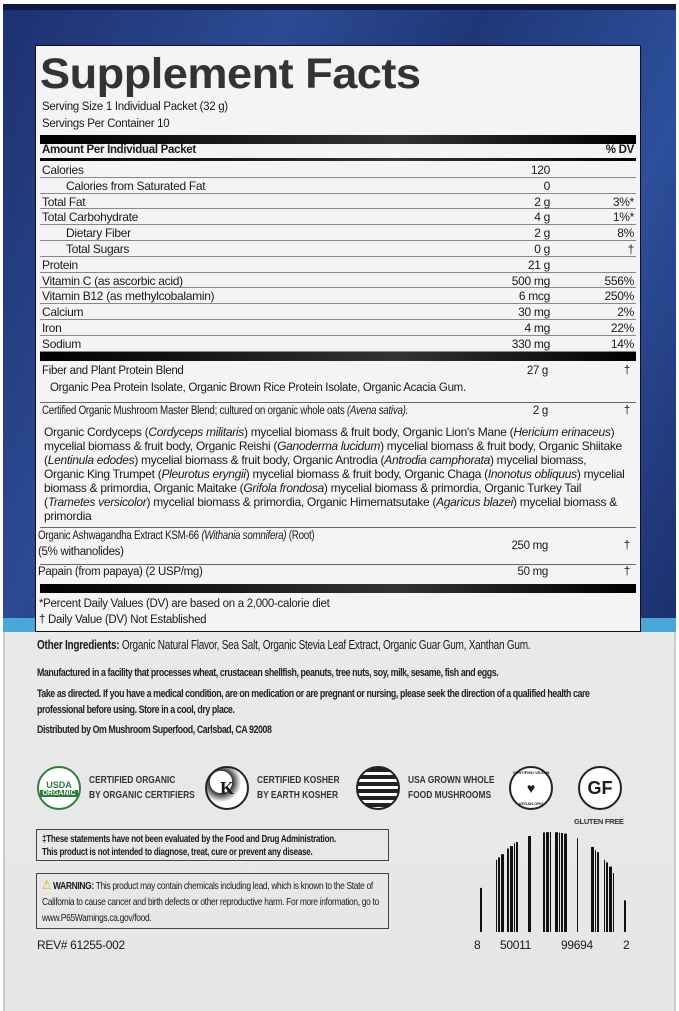 Image resolution: width=679 pixels, height=1011 pixels. What do you see at coordinates (338, 217) in the screenshot?
I see `nutrient-row: Total Carbohydrate 4 g 1%*` at bounding box center [338, 217].